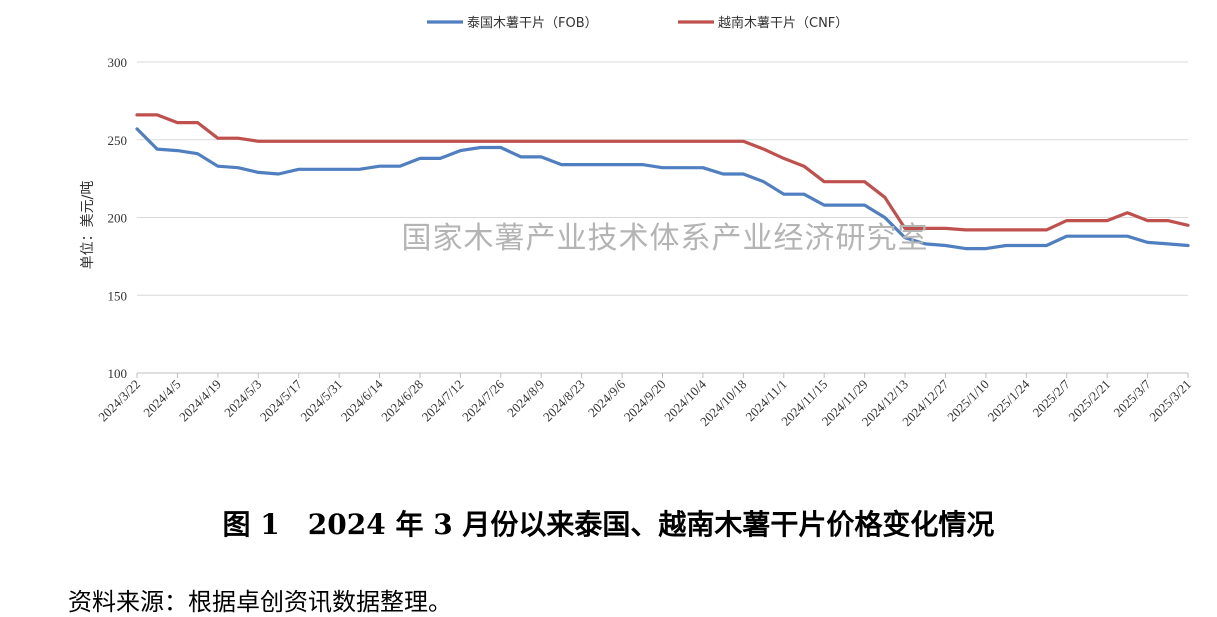  Describe the element at coordinates (564, 401) in the screenshot. I see `x-tick-label: 2024/8/23` at that location.